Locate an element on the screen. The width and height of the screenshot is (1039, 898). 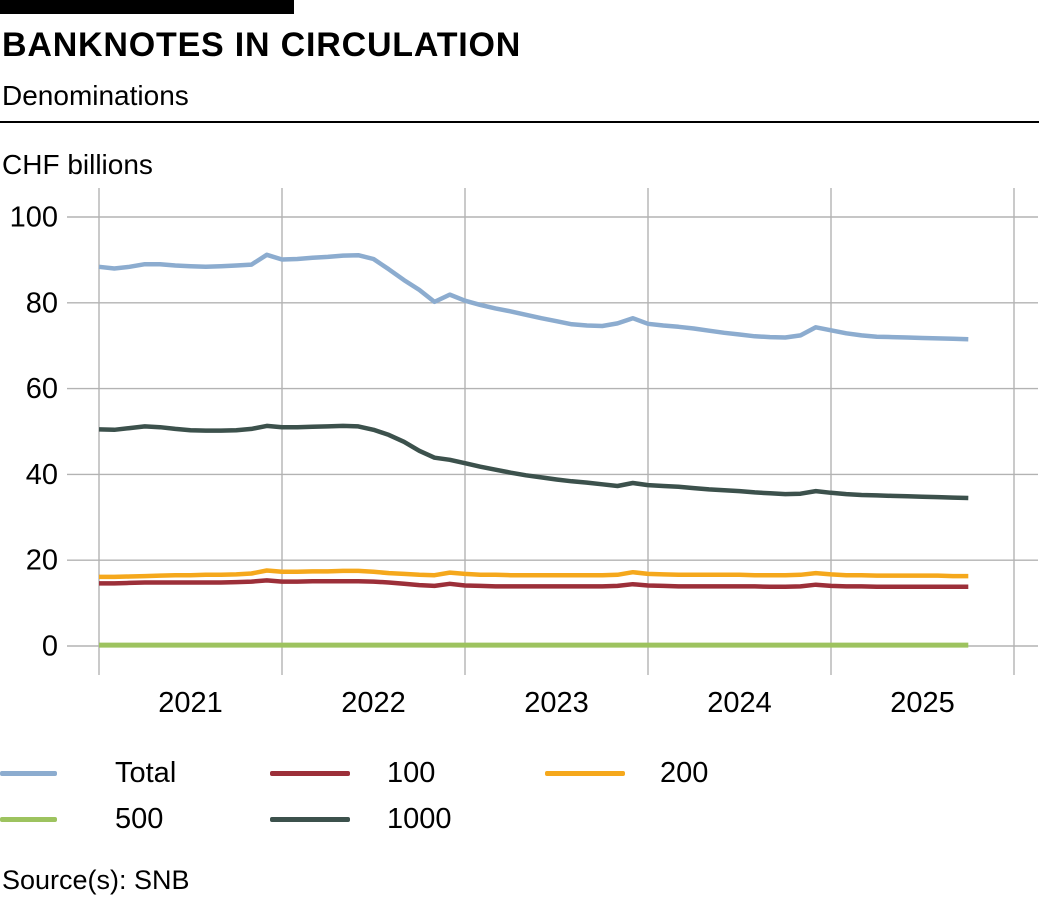
x-axis-tick-label: 2021 is located at coordinates (190, 703).